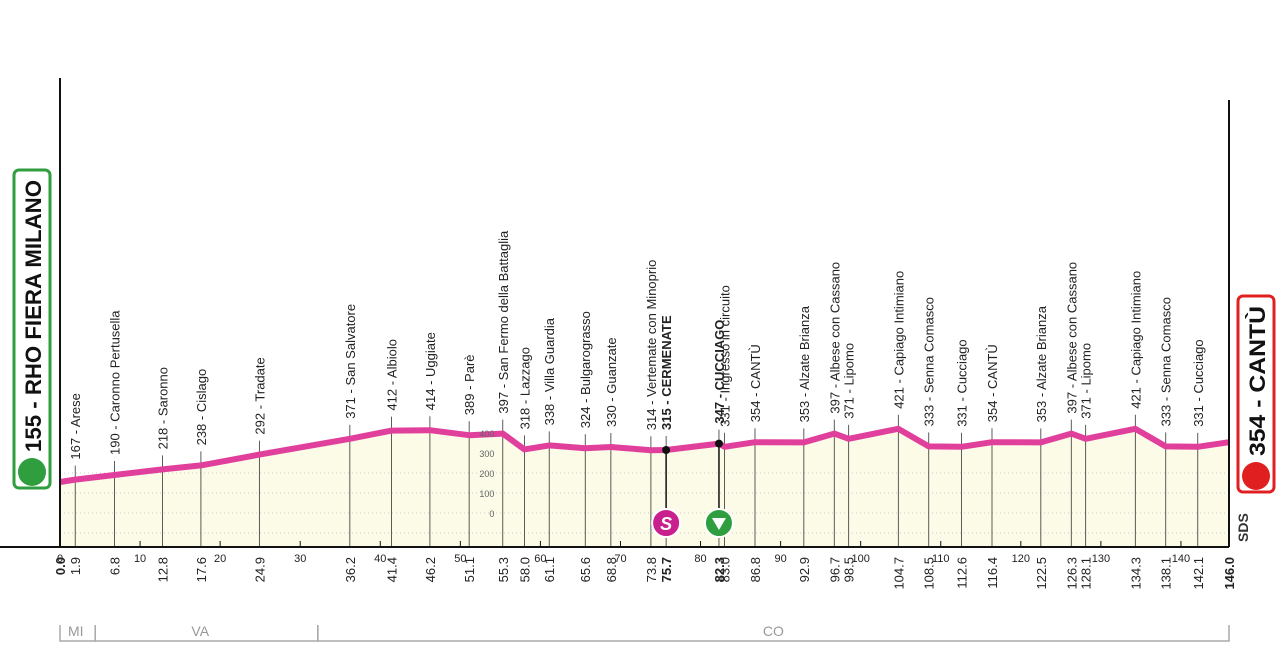  Describe the element at coordinates (651, 345) in the screenshot. I see `waypoint-label: 314 - Vertemate con Minoprio` at that location.